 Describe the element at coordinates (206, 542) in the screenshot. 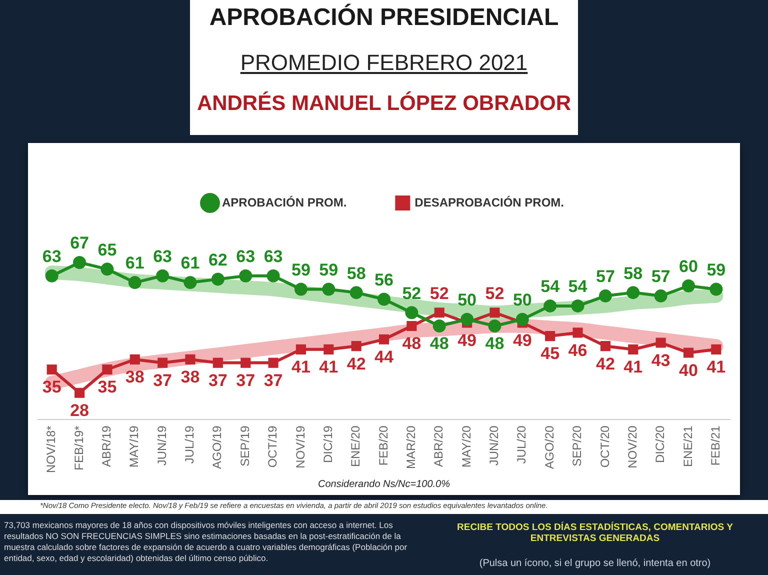

I see `text: 73,703 mexicanos mayores de 18 años con dispositivos móviles inteligentes con acceso a internet. Los resultados NO SON FRECUENCIAS SIMPLES sino estimaciones basadas en la post-estratificación de la muestra calculado sobre factores de expansión de acuerdo a cuatro variables demográficas (Población por entidad, sexo, edad y escolaridad) obtenidas del último censo público.` at that location.